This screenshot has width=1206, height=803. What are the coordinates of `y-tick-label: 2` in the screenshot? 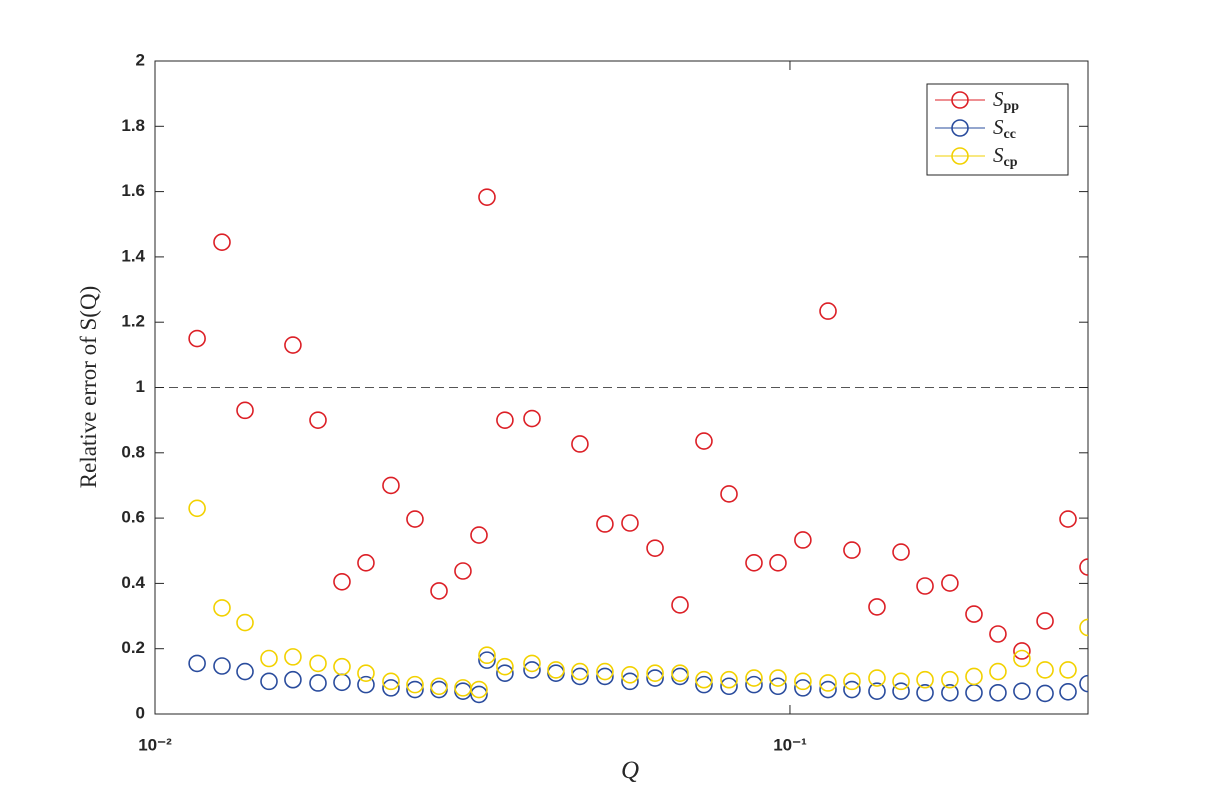 It's located at (140, 59).